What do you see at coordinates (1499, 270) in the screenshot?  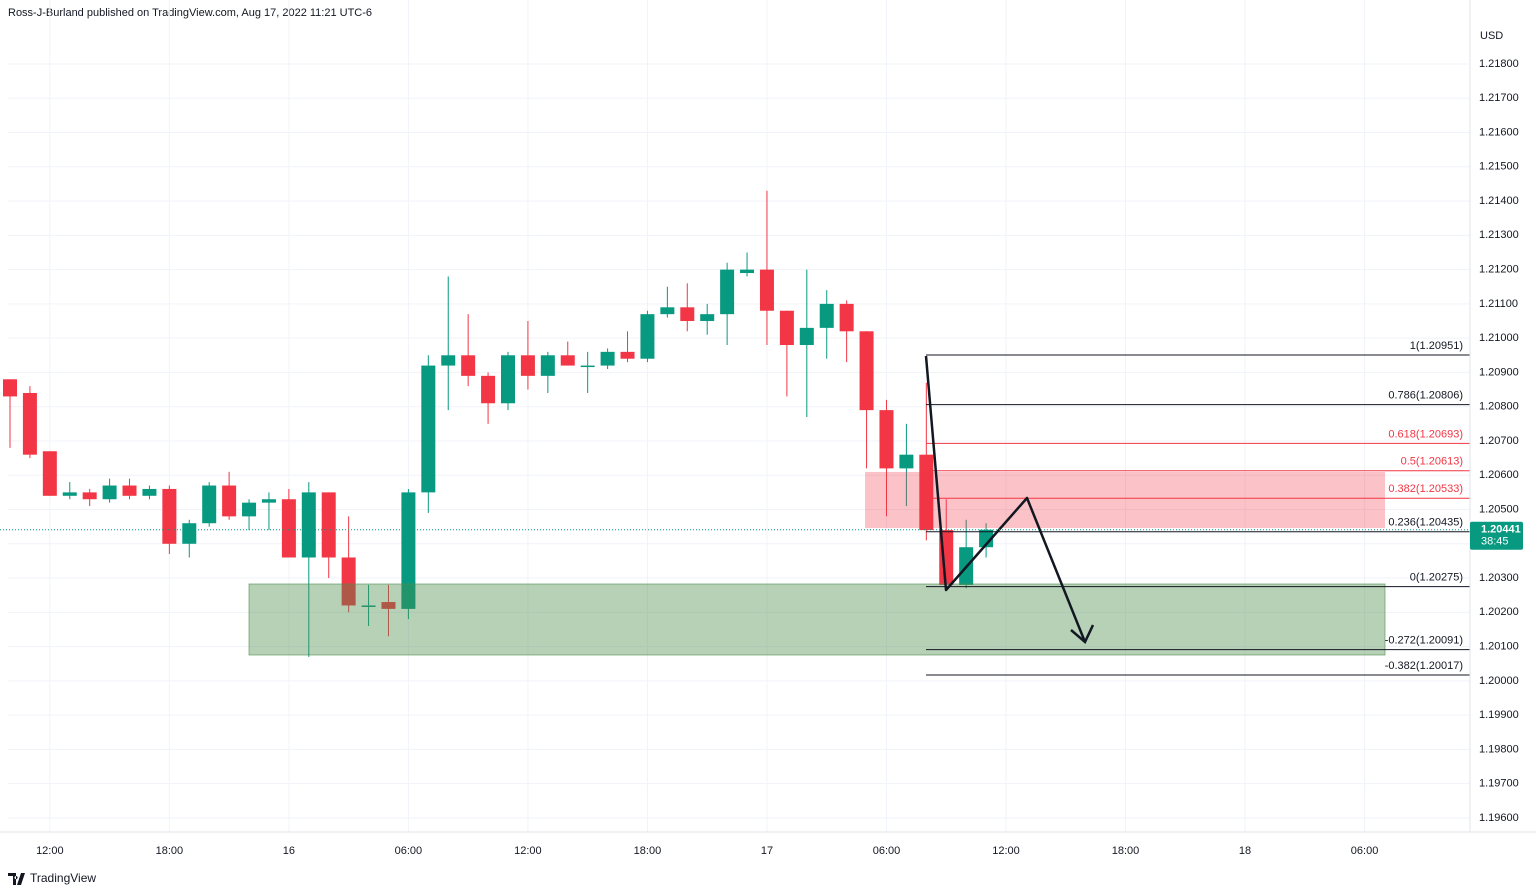 I see `y-tick-label: 1.21200` at bounding box center [1499, 270].